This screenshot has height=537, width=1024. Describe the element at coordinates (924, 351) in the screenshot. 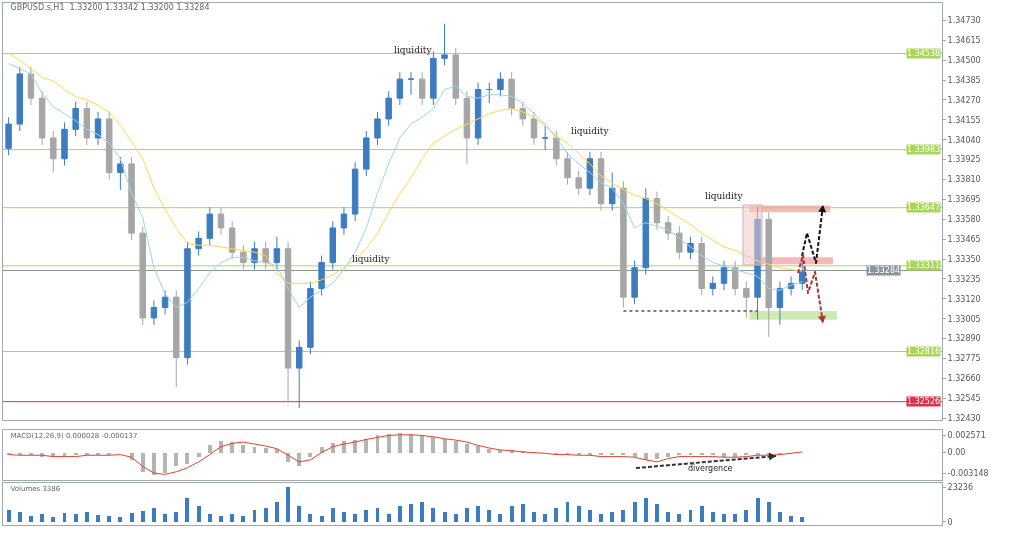

I see `ref-line-label: 1.32816` at that location.